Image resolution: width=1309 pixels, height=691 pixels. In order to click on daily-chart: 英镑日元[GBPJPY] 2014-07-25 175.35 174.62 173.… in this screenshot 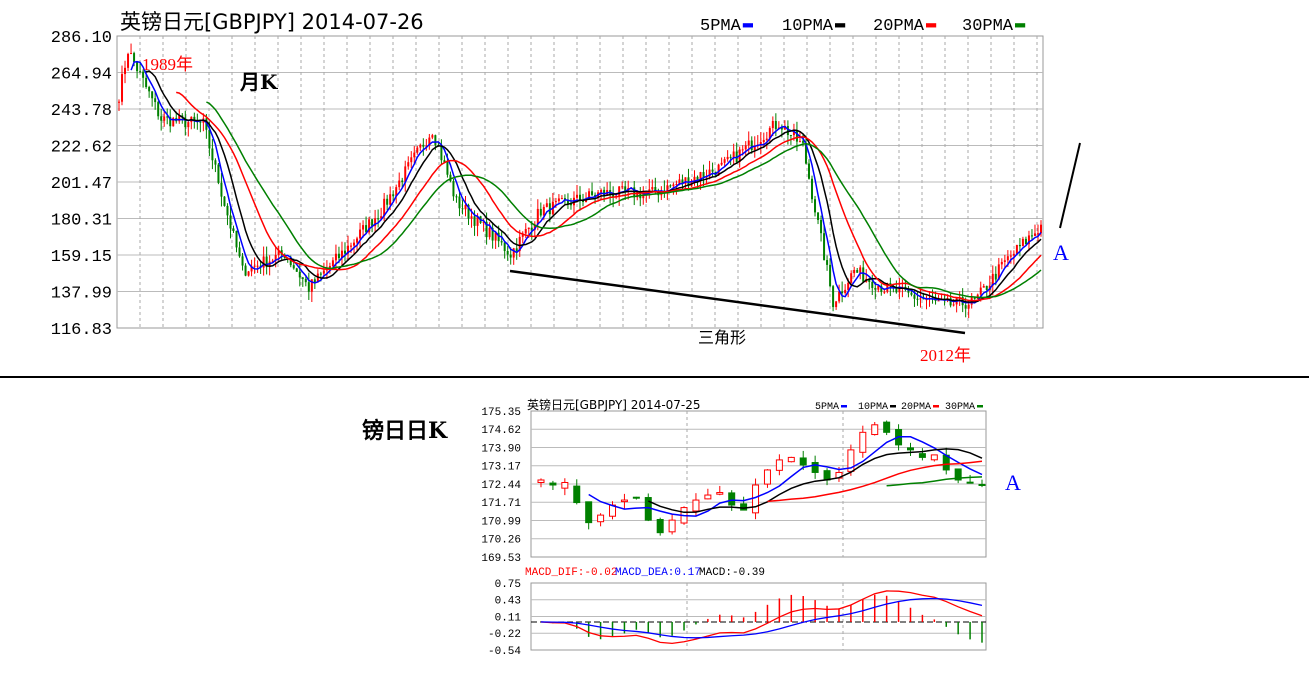, I will do `click(734, 481)`.